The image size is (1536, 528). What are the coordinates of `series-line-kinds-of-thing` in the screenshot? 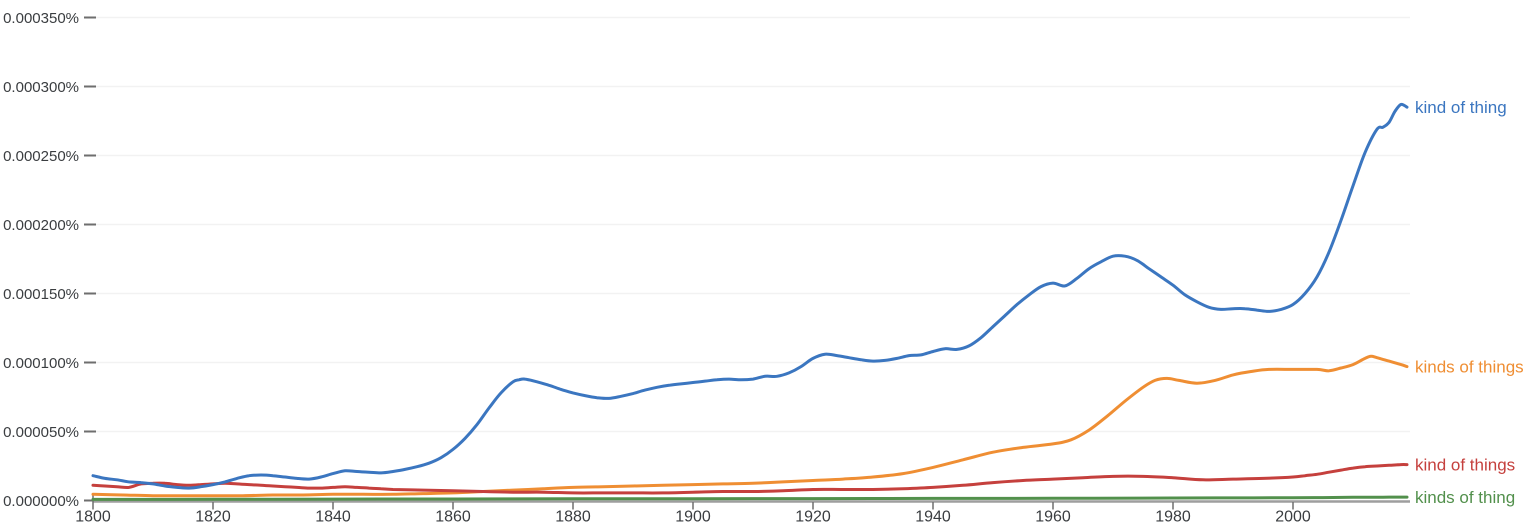 It's located at (750, 498).